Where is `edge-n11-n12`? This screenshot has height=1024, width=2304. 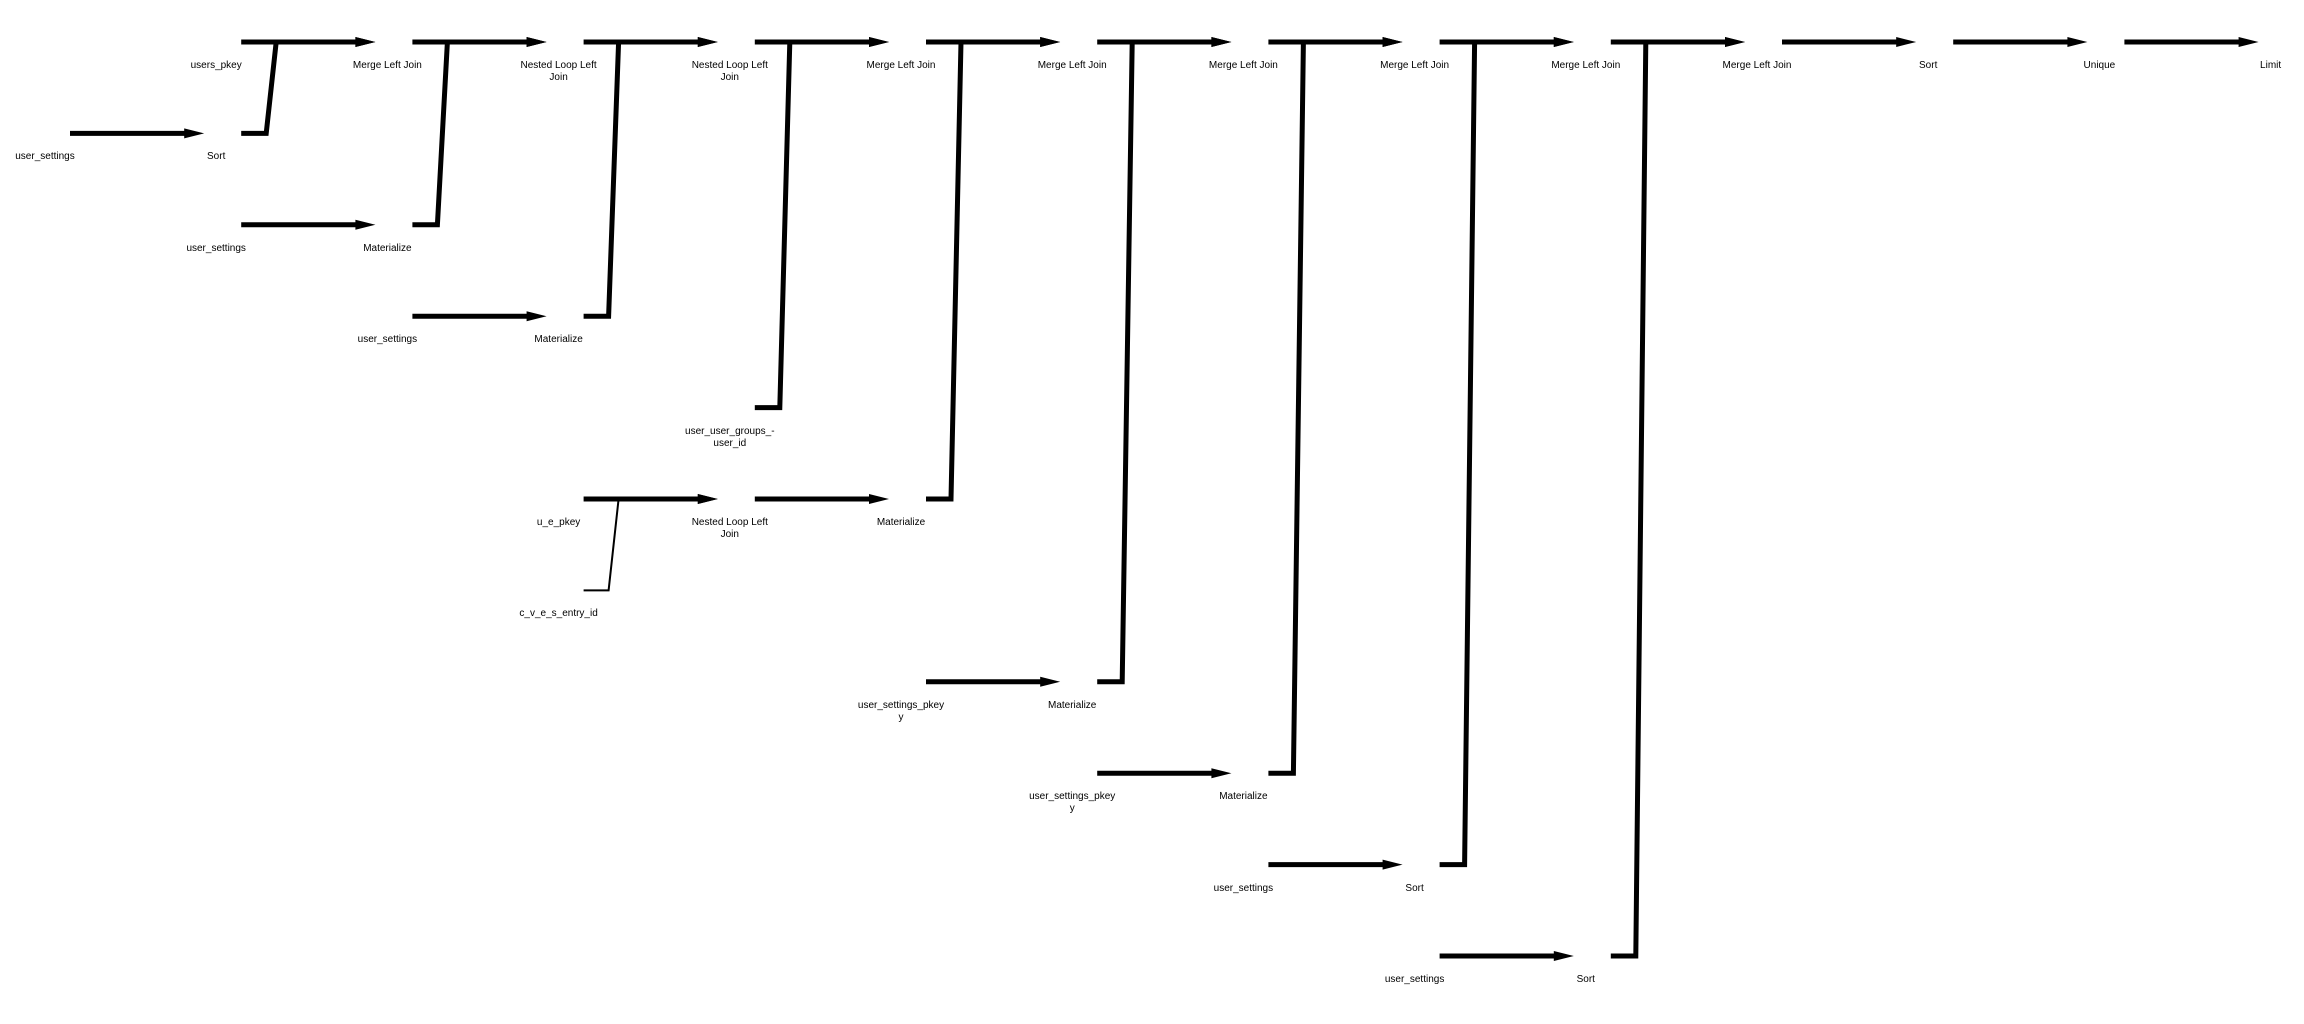
edge-n11-n12 is located at coordinates (821, 224).